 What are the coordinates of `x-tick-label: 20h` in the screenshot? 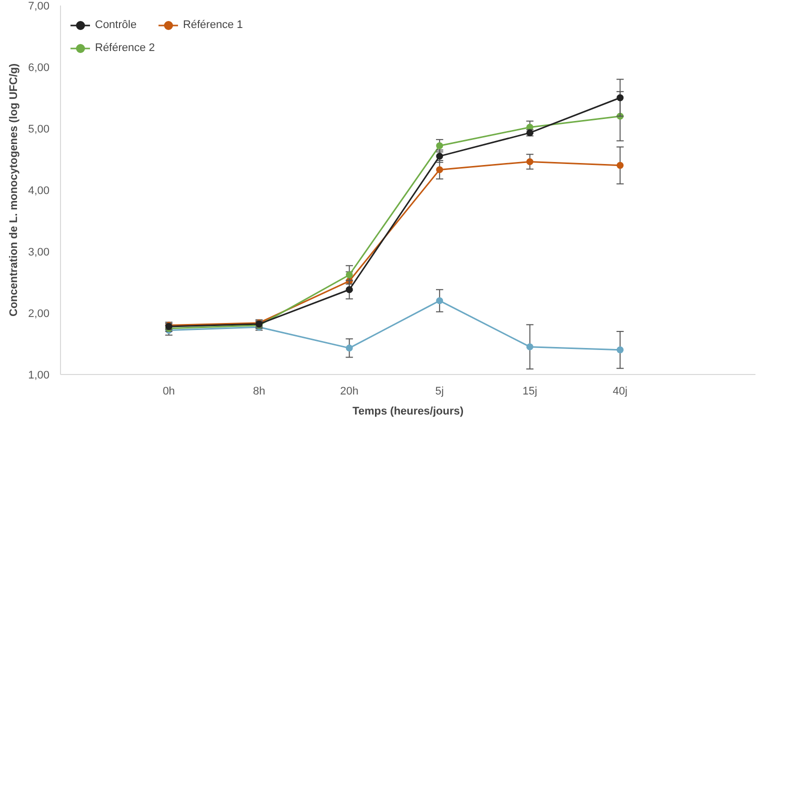 It's located at (349, 392).